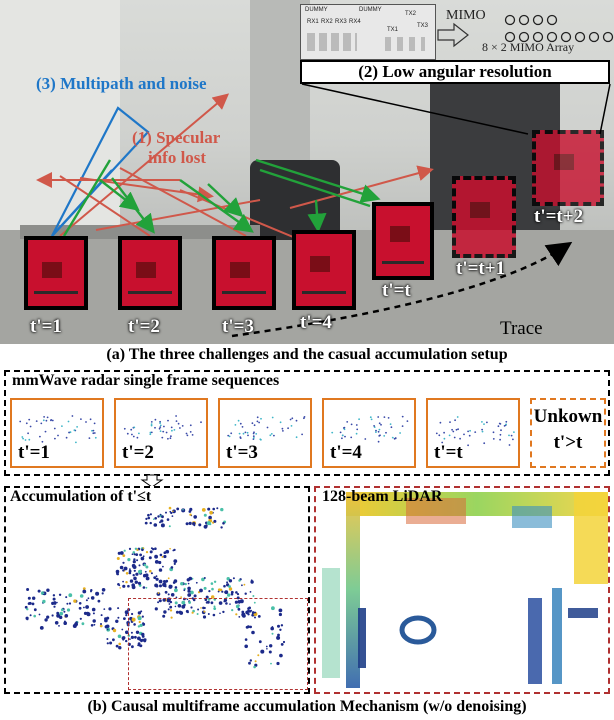 The height and width of the screenshot is (720, 614). Describe the element at coordinates (591, 538) in the screenshot. I see `lidar-wall-right` at that location.